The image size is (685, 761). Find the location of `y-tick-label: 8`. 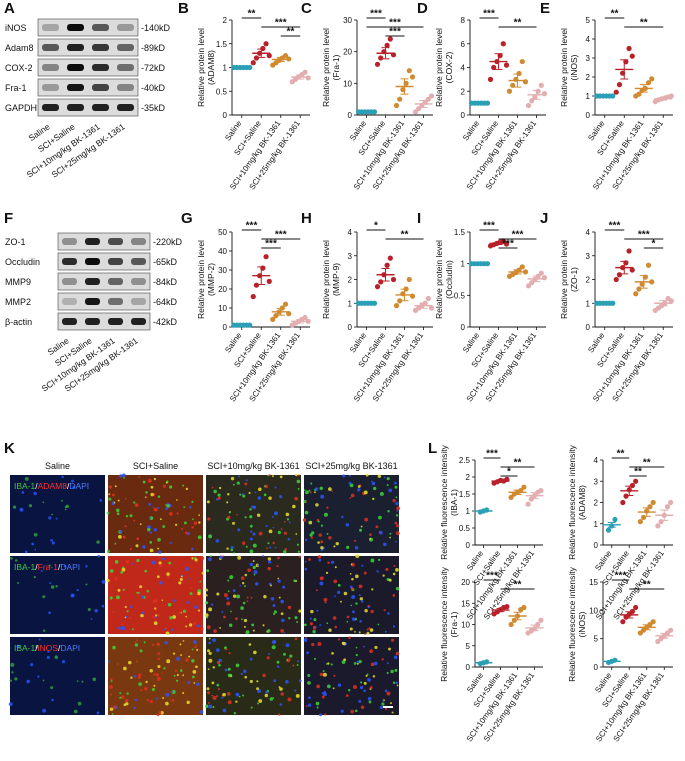

y-tick-label: 8 is located at coordinates (463, 20).